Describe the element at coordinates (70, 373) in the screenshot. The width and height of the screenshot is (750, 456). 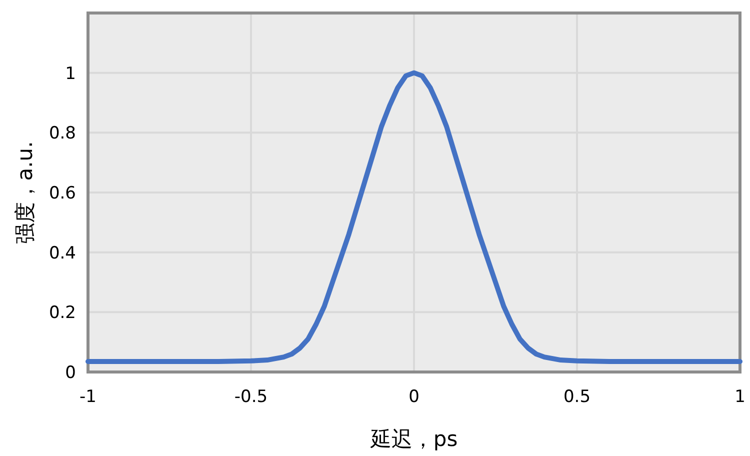
I see `y-tick-label: 0` at that location.